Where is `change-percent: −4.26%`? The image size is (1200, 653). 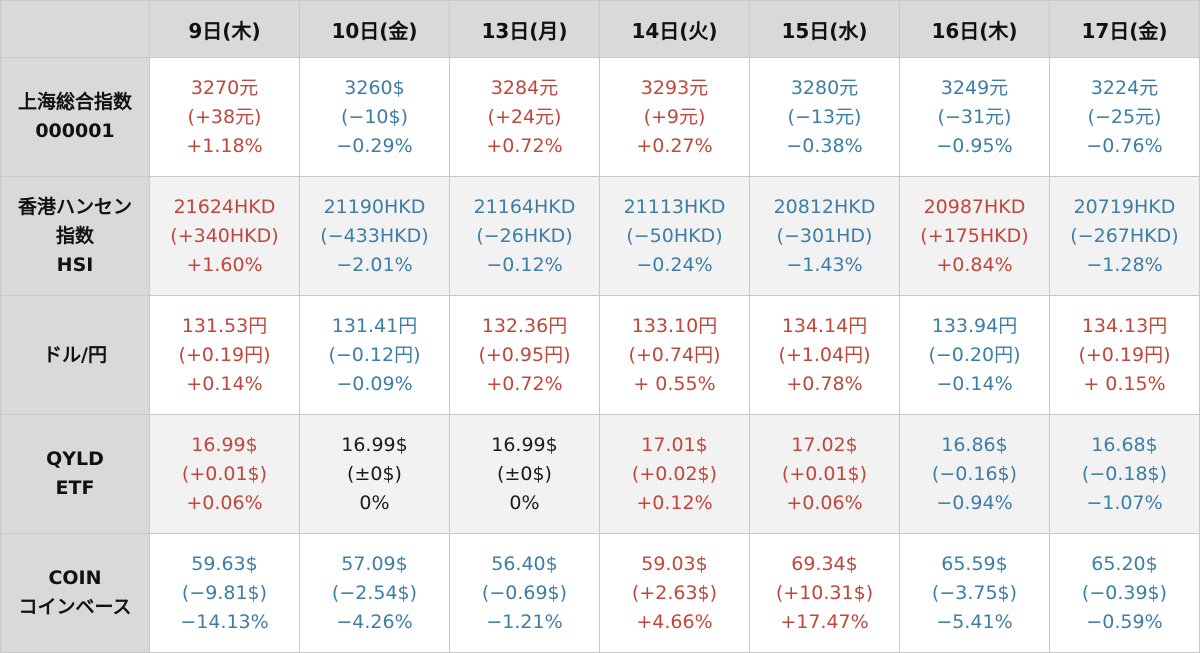 change-percent: −4.26% is located at coordinates (374, 621).